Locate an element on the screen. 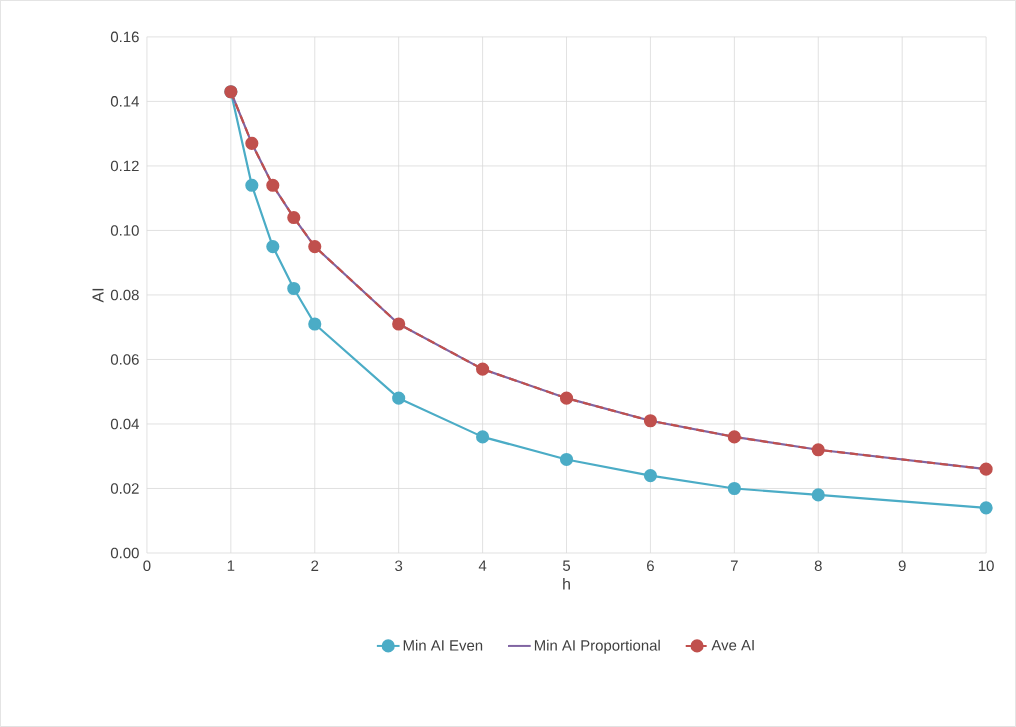  x-tick-label: 1 is located at coordinates (231, 565).